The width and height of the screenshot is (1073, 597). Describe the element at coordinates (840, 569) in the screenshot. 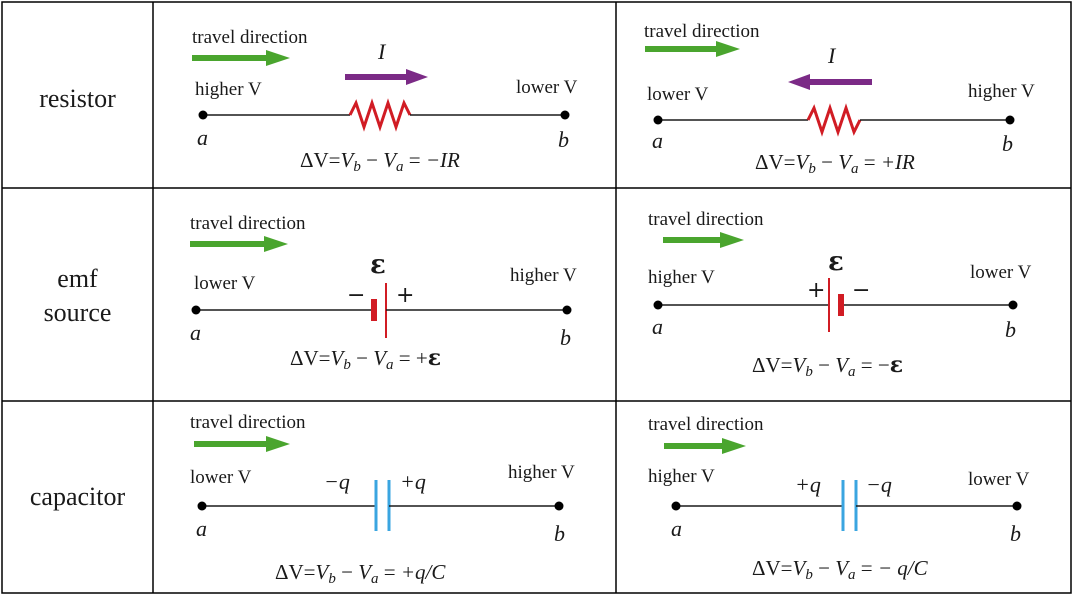

I see `equation-capacitor-right: ΔV=Vb − Va = − q/C` at that location.